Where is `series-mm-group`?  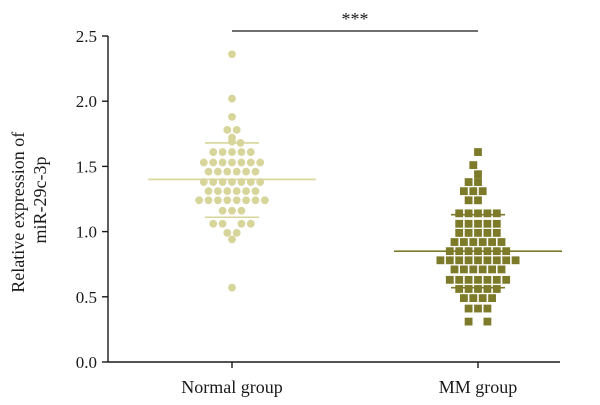 series-mm-group is located at coordinates (478, 237).